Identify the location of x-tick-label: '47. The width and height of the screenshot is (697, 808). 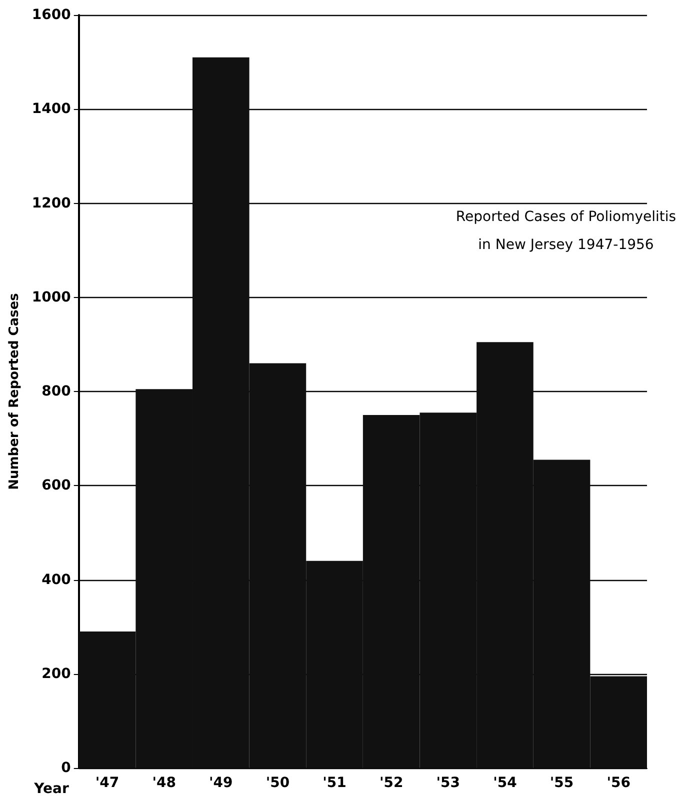
(107, 783).